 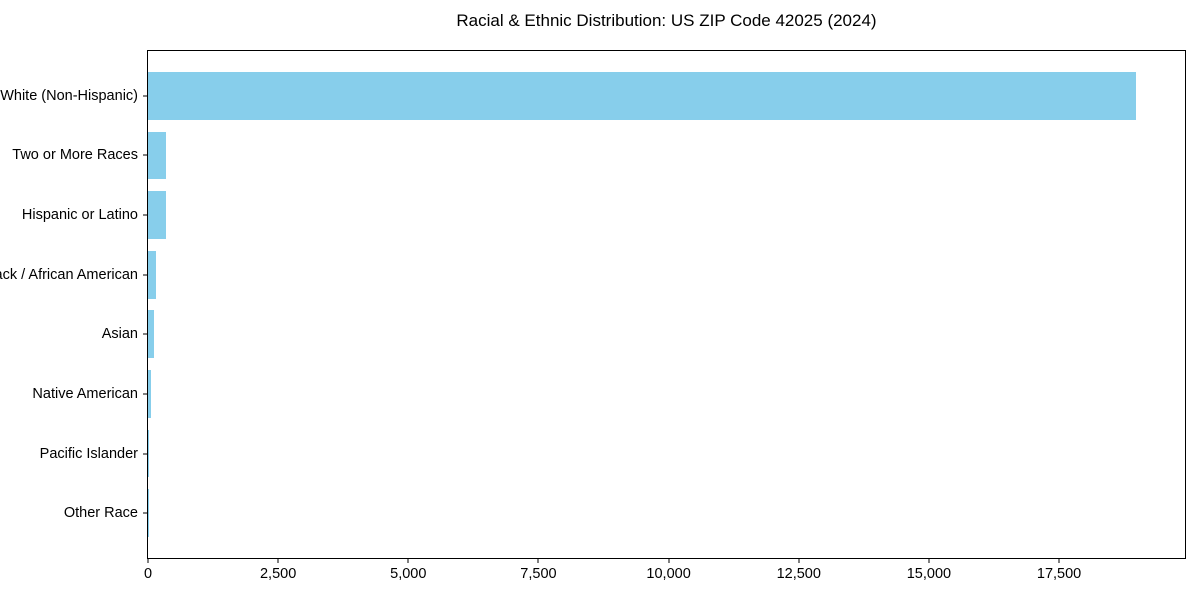 I want to click on x-tick-label: 5,000, so click(x=408, y=574).